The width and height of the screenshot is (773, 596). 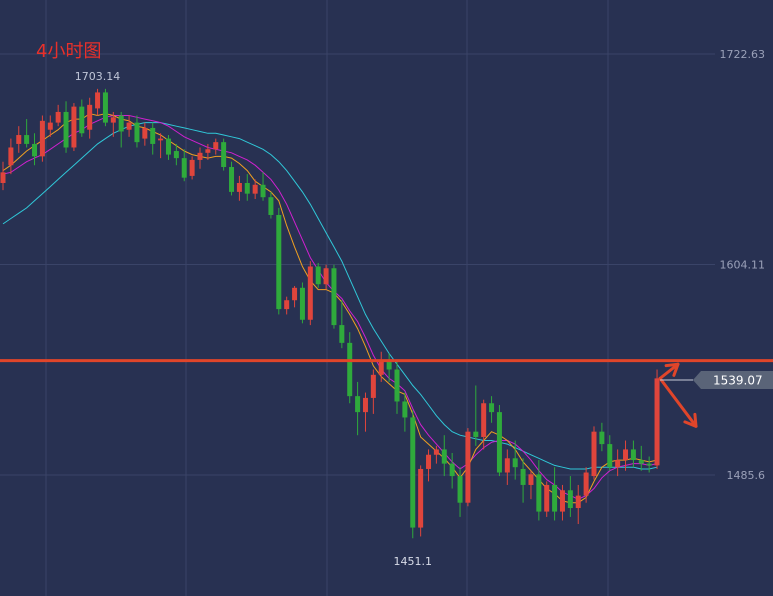 I want to click on current-price-tag-bg, so click(x=733, y=380).